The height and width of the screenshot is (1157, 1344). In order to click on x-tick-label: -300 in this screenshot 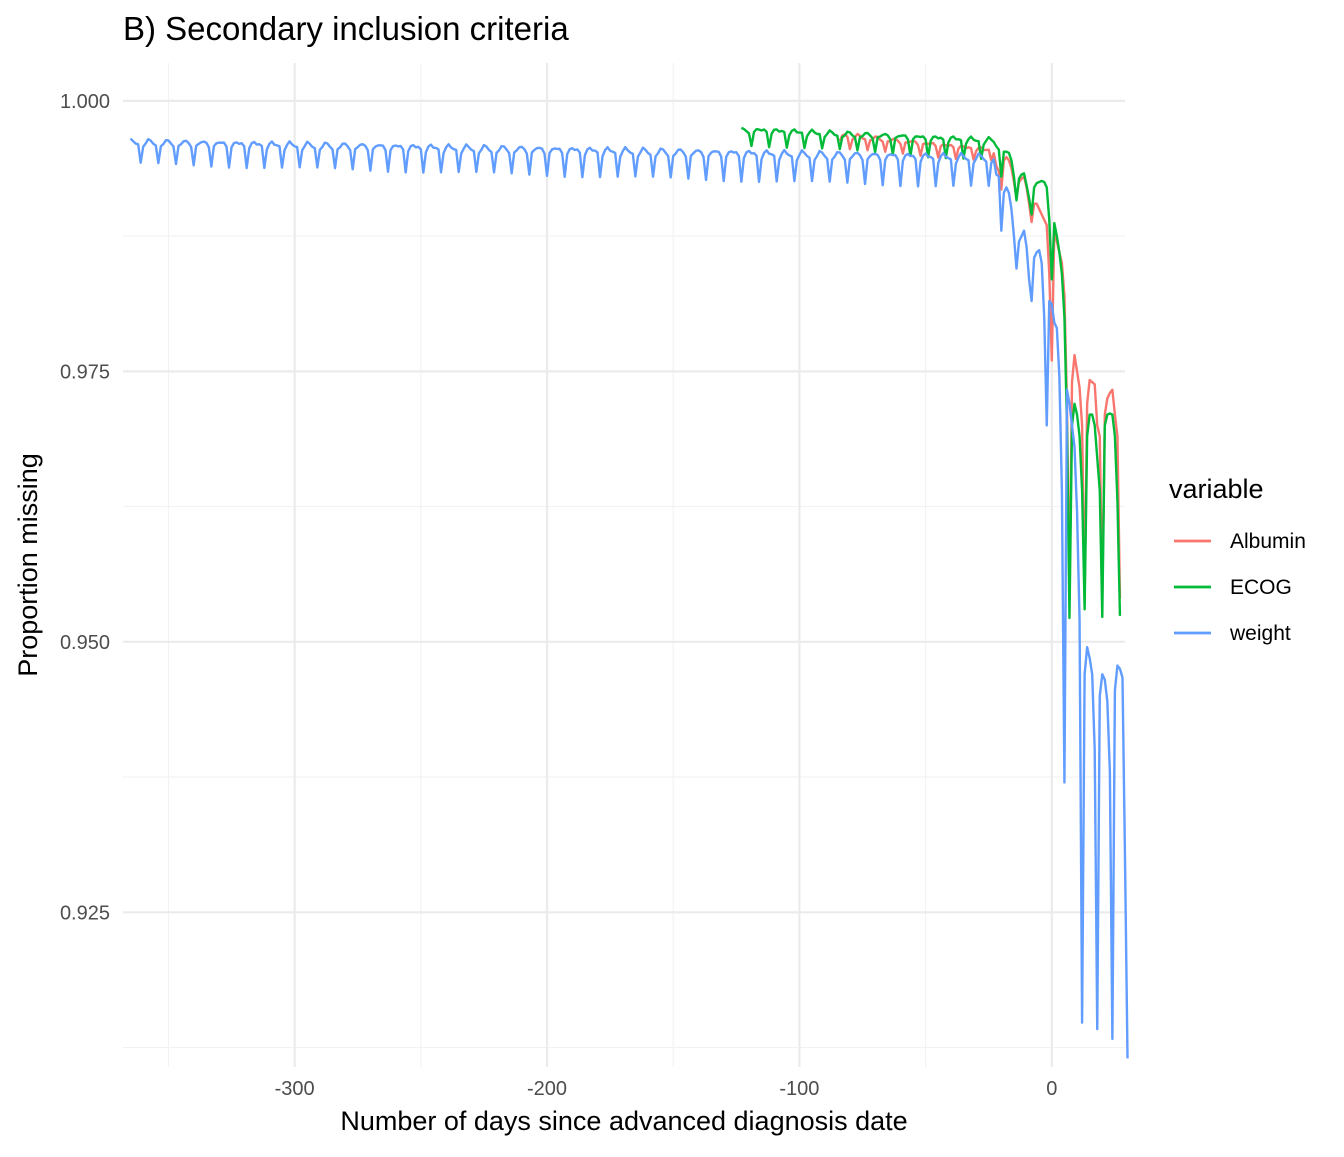, I will do `click(295, 1089)`.